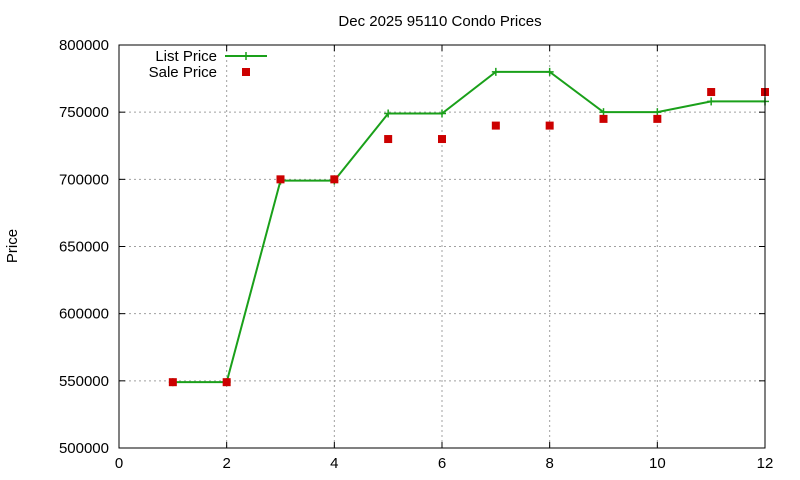  What do you see at coordinates (657, 463) in the screenshot?
I see `x-tick-label: 10` at bounding box center [657, 463].